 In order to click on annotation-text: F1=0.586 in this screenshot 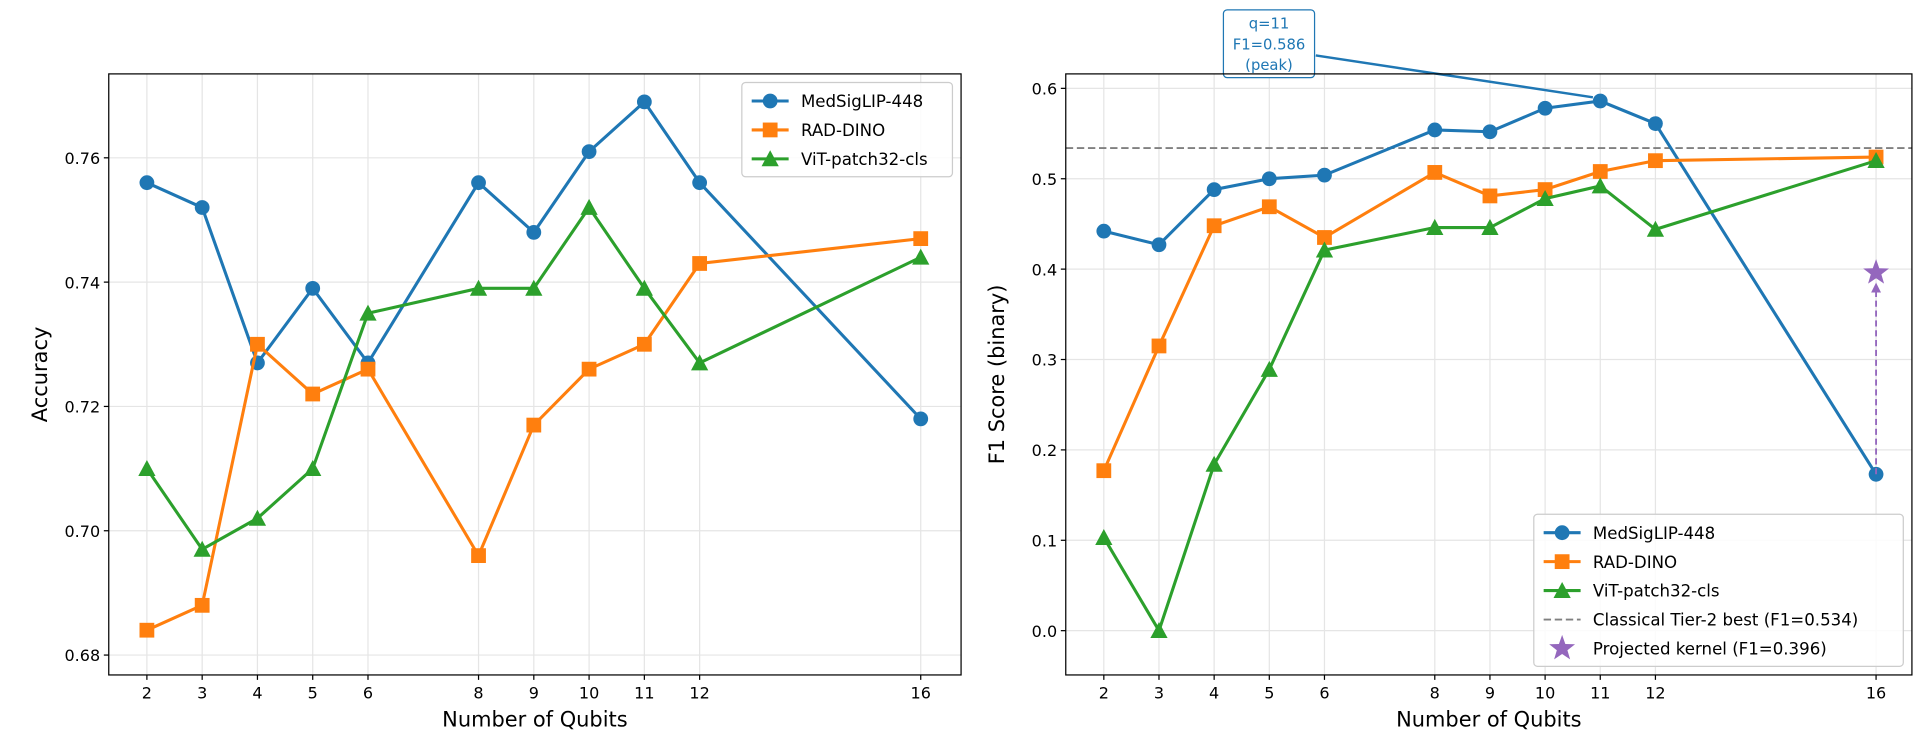, I will do `click(1269, 44)`.